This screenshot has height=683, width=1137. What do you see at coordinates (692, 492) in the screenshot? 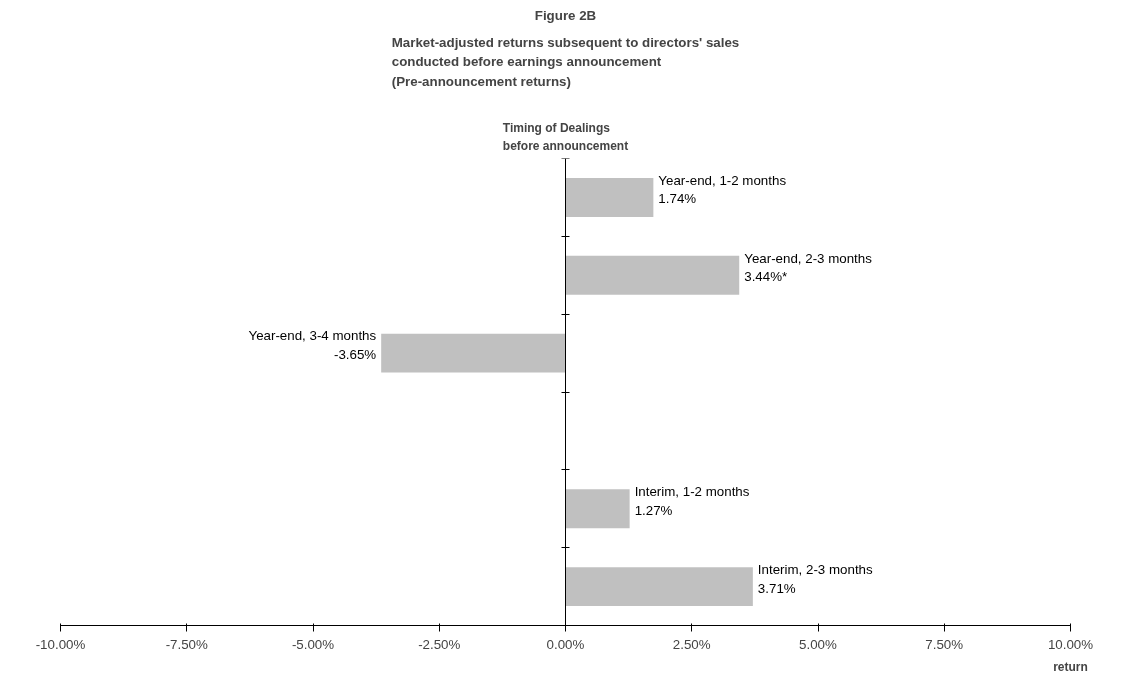
I see `y-tick-label: Interim, 1-2 months` at bounding box center [692, 492].